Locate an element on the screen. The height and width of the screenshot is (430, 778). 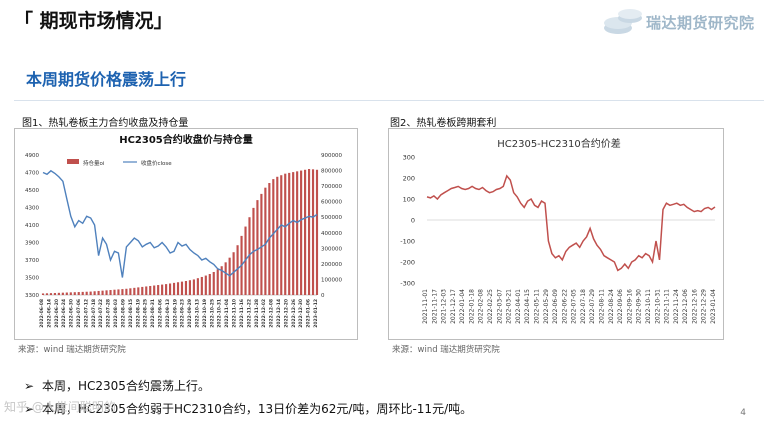
y-tick-label-left: 4500 is located at coordinates (32, 191).